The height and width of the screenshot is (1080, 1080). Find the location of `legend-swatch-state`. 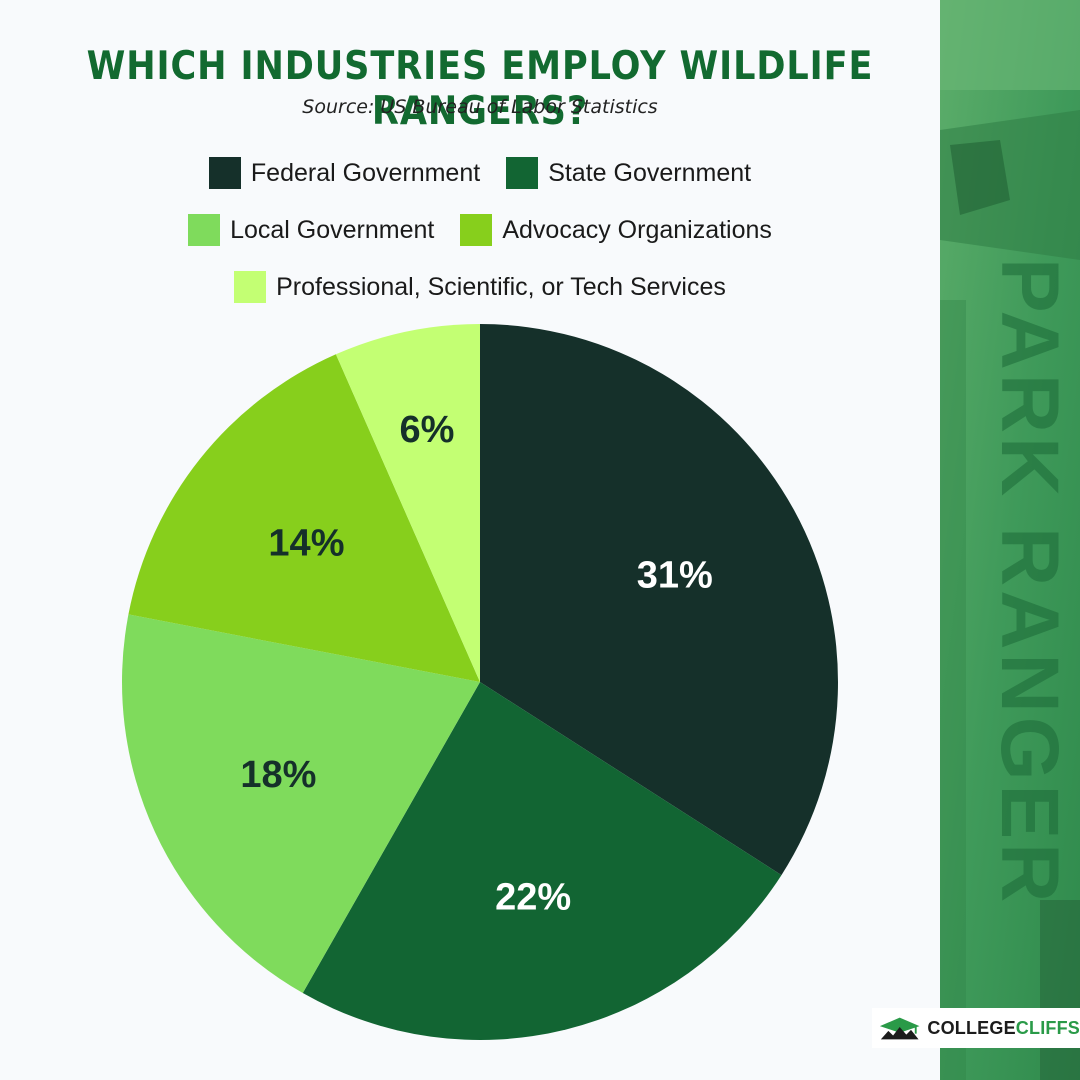

legend-swatch-state is located at coordinates (522, 173).